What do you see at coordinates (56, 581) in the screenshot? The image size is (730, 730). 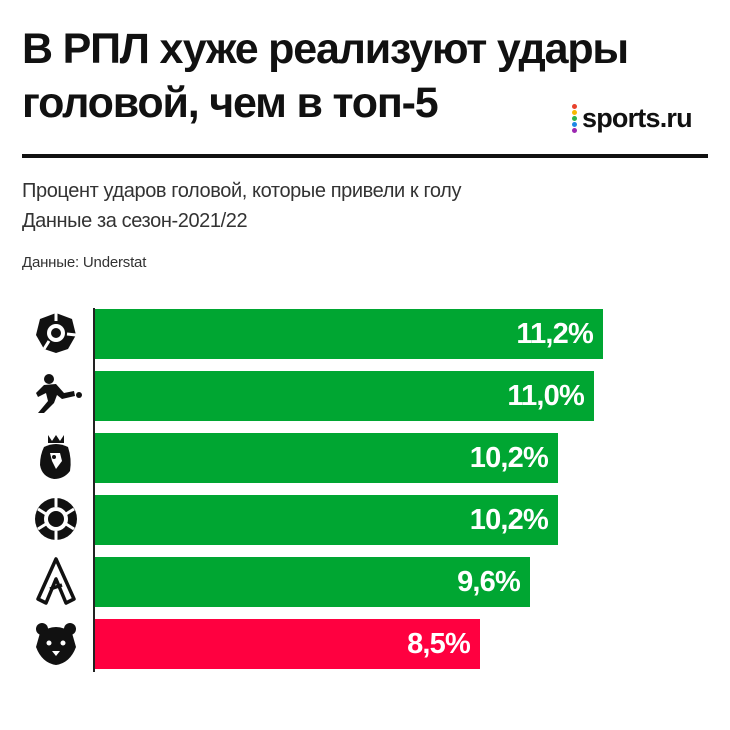 I see `serie-a-logo-icon` at bounding box center [56, 581].